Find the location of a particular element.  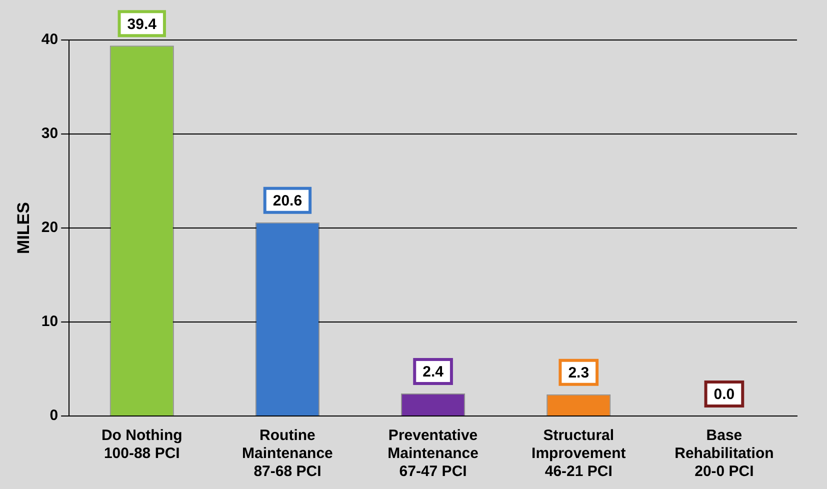

x-tick-label: Routine Maintenance 87-68 PCI is located at coordinates (287, 453).